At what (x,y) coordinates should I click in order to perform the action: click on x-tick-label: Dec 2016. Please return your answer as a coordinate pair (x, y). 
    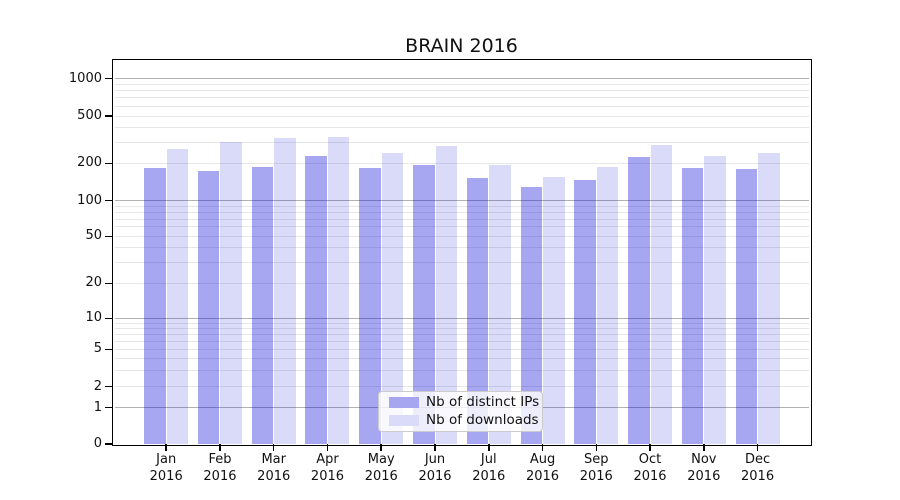
    Looking at the image, I should click on (758, 468).